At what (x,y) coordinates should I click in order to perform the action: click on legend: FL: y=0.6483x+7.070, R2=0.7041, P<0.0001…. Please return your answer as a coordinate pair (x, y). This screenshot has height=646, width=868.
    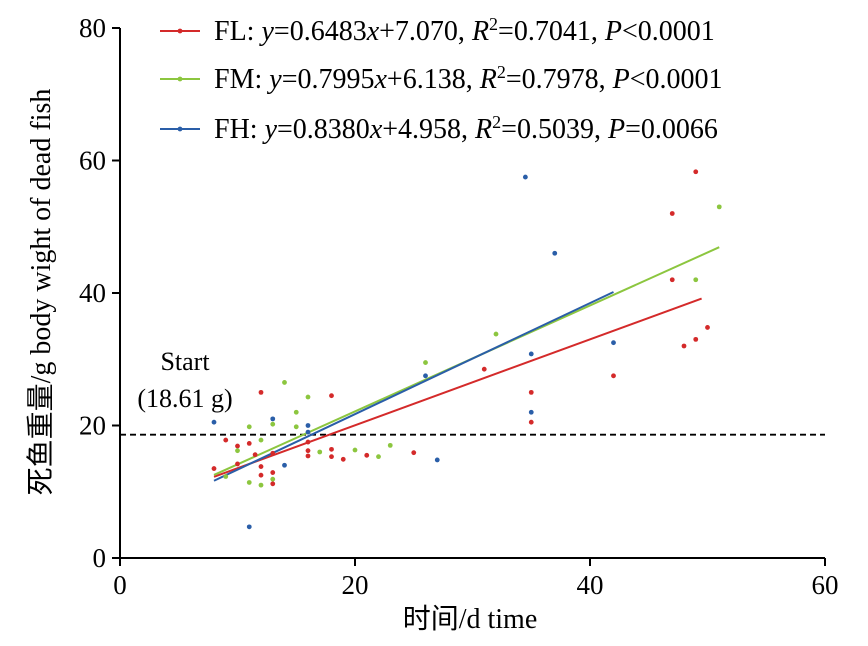
    Looking at the image, I should click on (441, 79).